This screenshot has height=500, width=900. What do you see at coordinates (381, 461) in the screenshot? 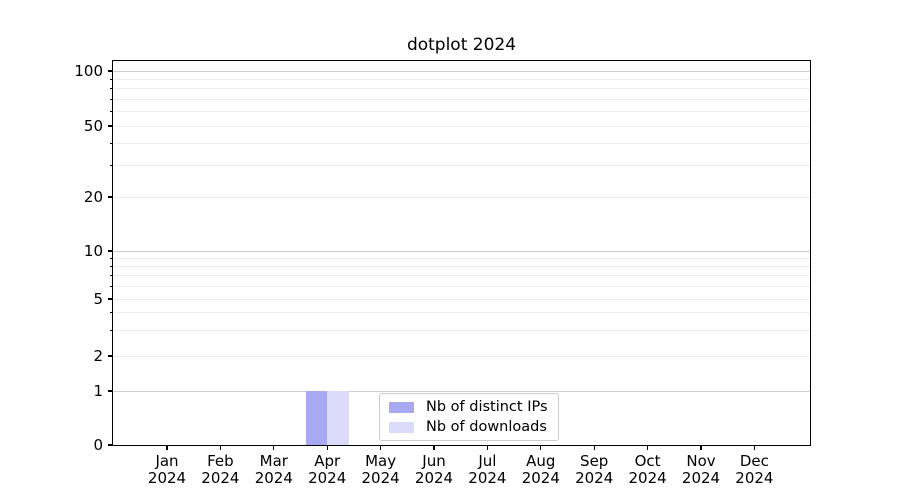
I see `x-tick-month: May` at bounding box center [381, 461].